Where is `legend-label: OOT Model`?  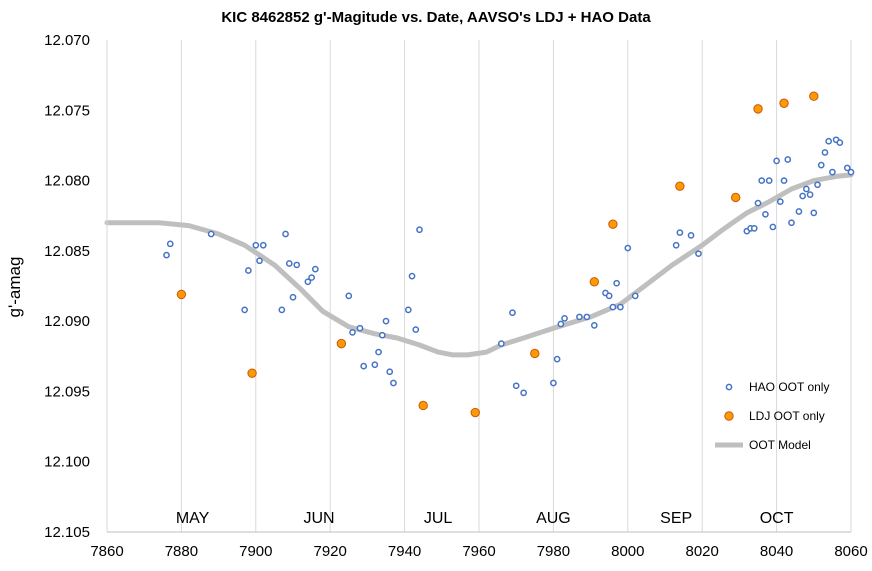 legend-label: OOT Model is located at coordinates (780, 445).